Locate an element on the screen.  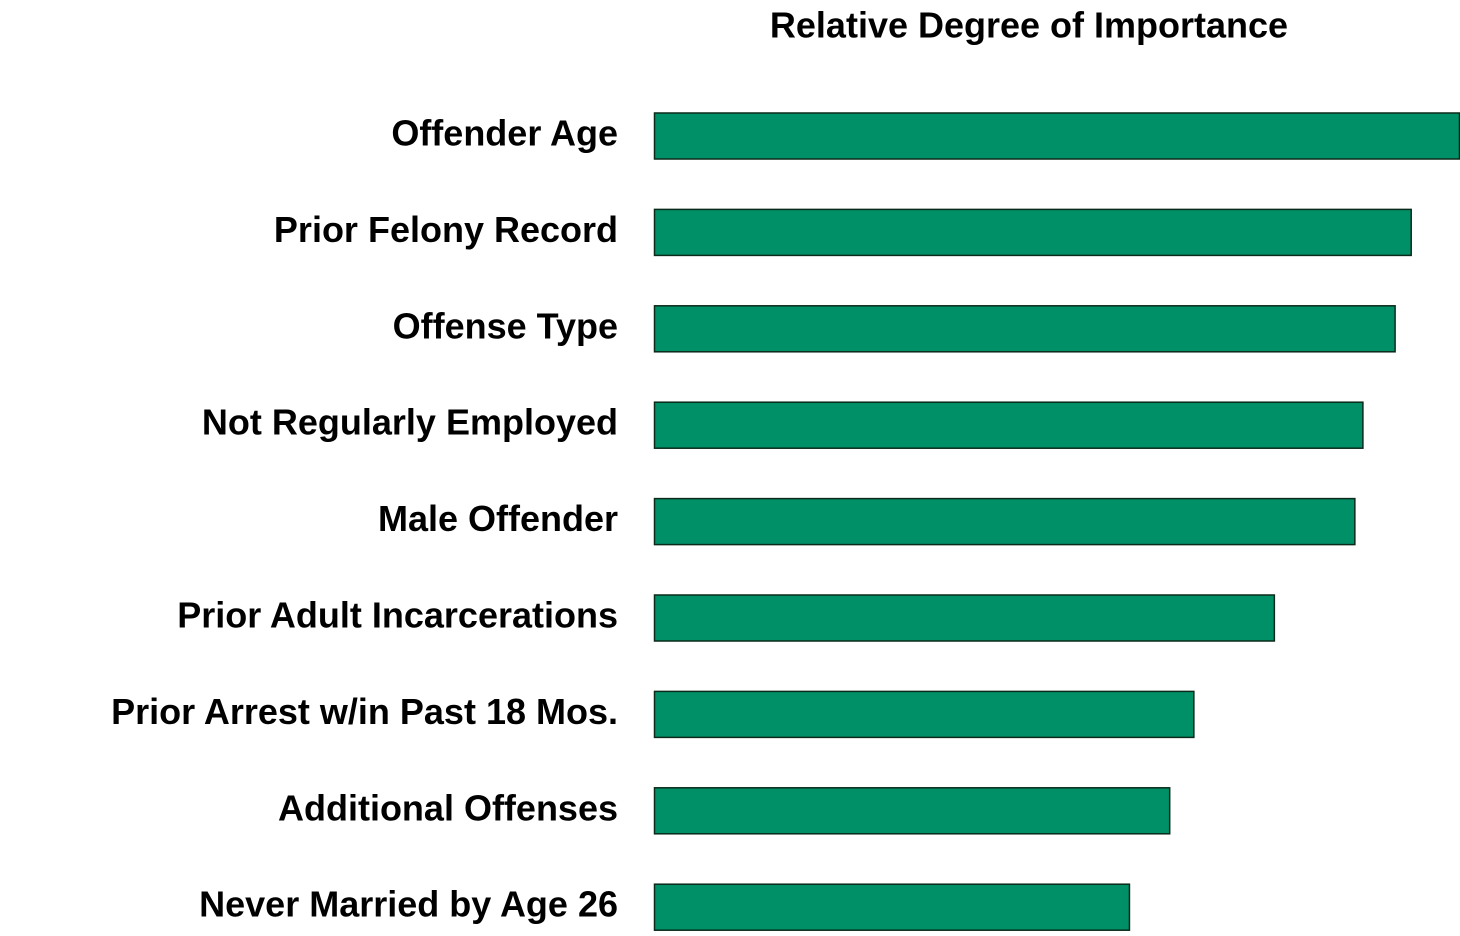
y-tick-label: Prior Arrest w/in Past 18 Mos. is located at coordinates (364, 711).